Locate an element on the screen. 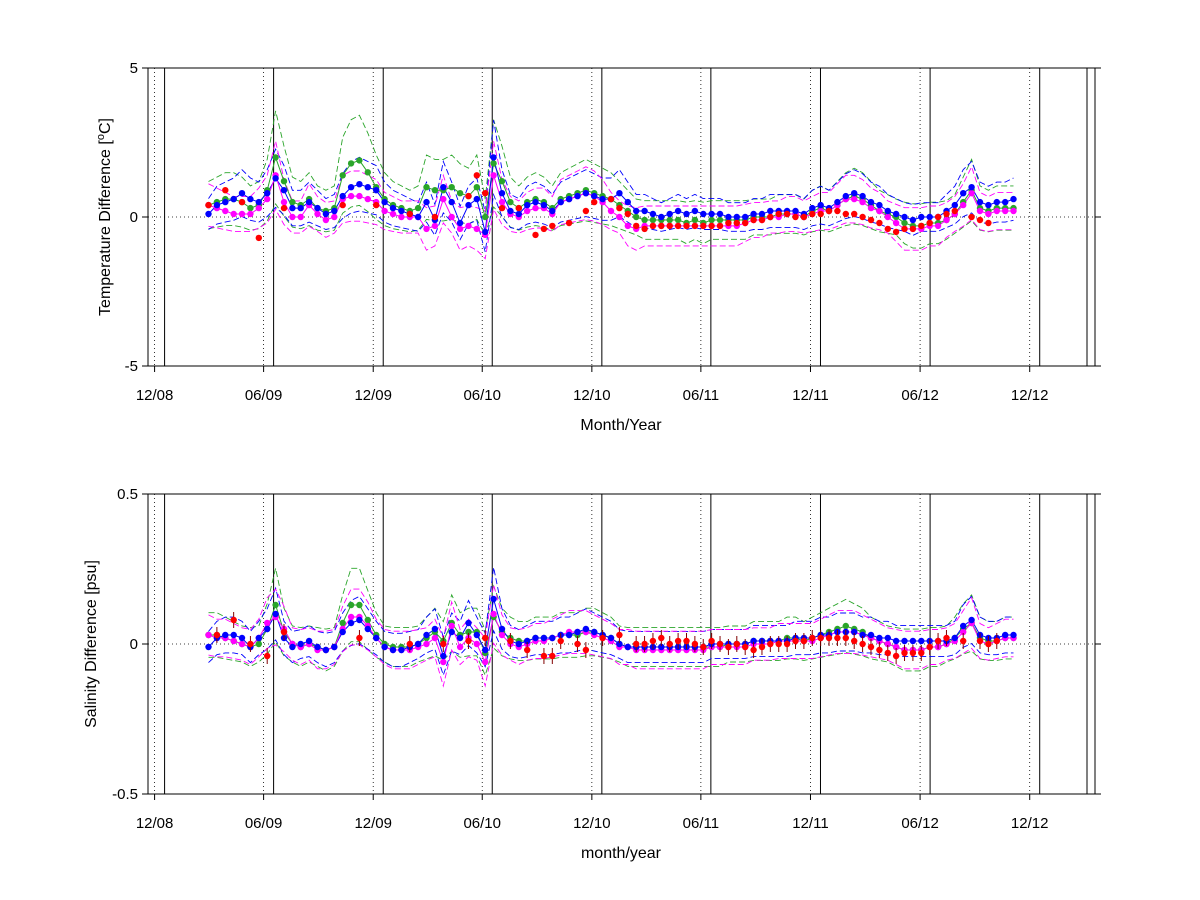 The width and height of the screenshot is (1200, 900). salinity-x-axis-label: month/year is located at coordinates (621, 853).